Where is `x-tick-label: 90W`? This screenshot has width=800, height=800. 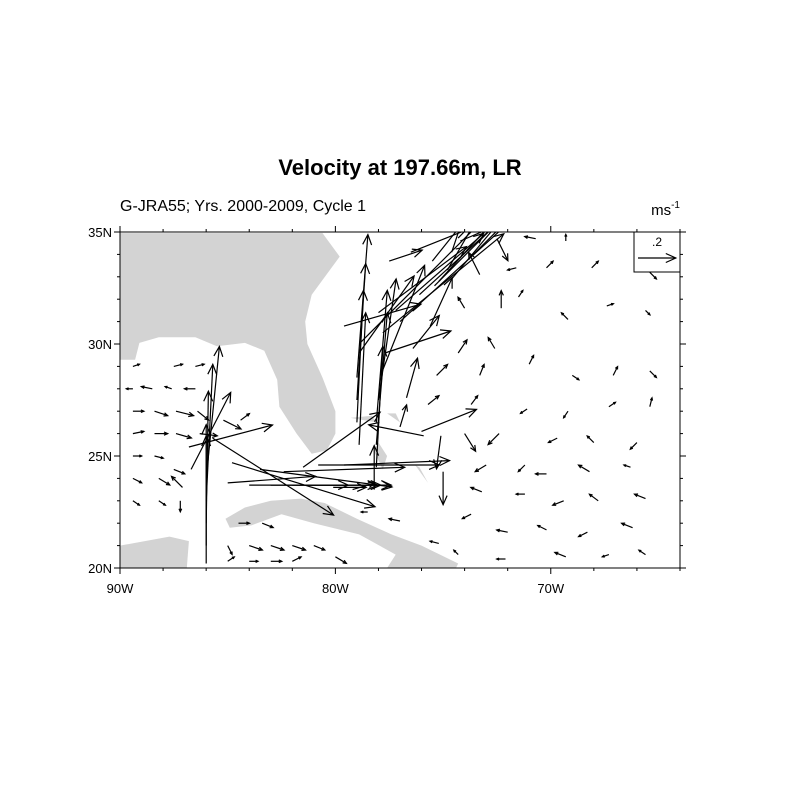 x-tick-label: 90W is located at coordinates (120, 588).